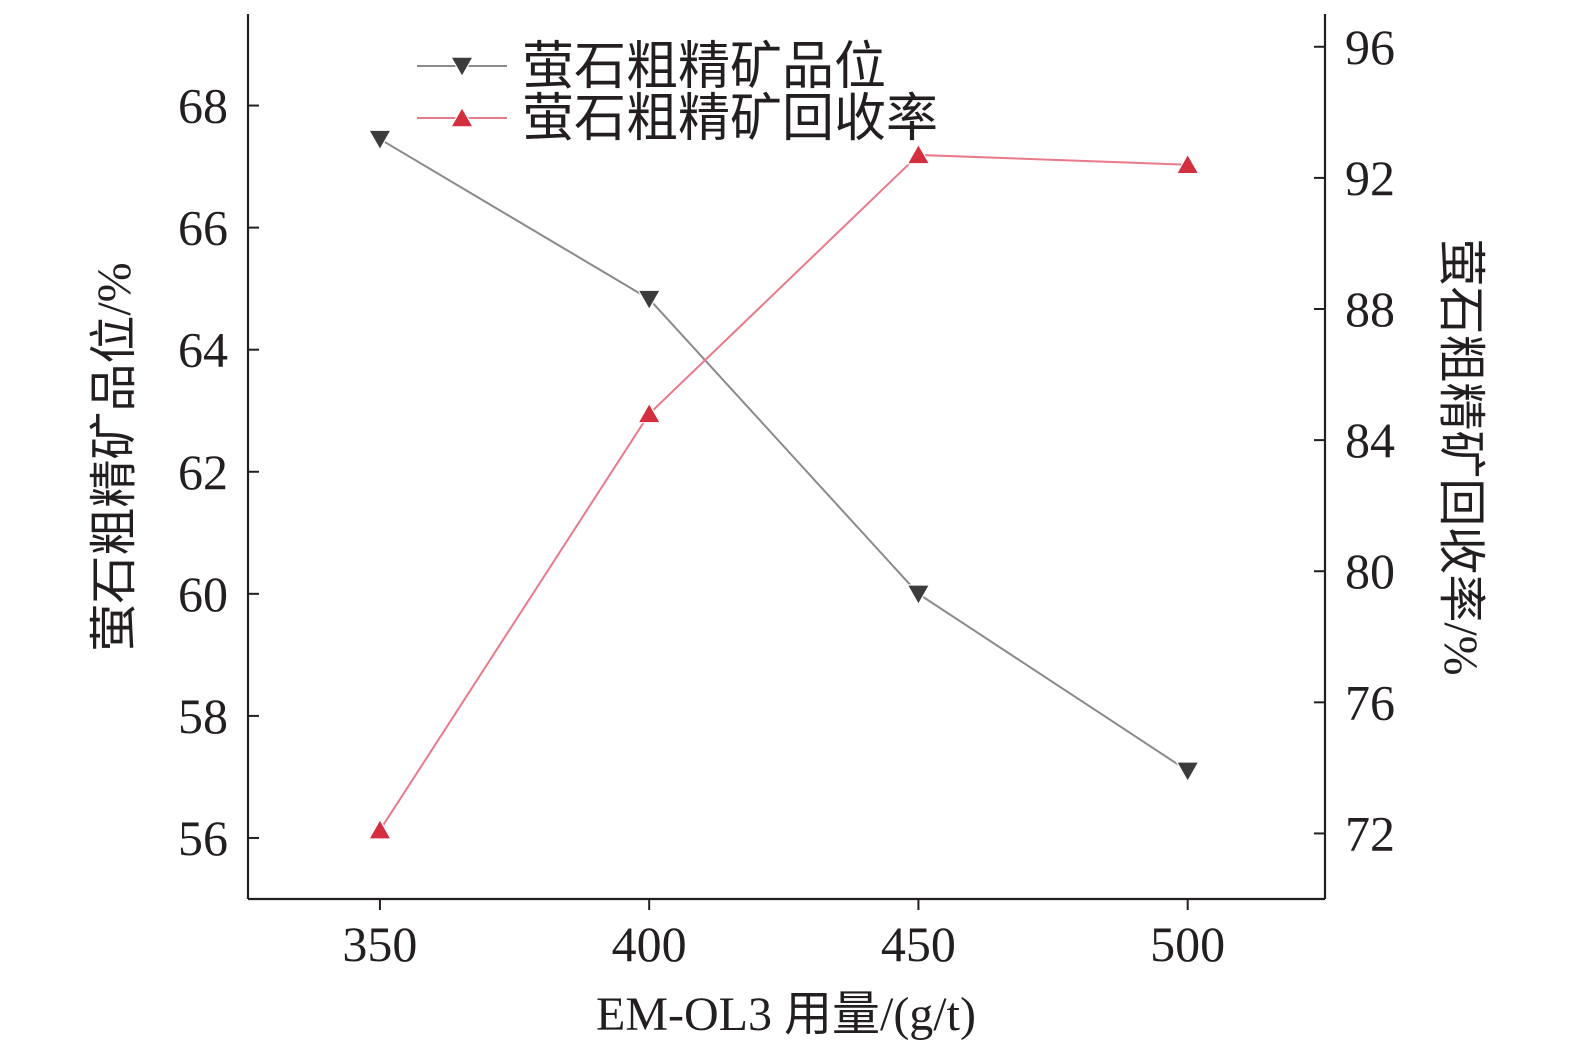  Describe the element at coordinates (203, 106) in the screenshot. I see `y-left-tick-label: 68` at that location.